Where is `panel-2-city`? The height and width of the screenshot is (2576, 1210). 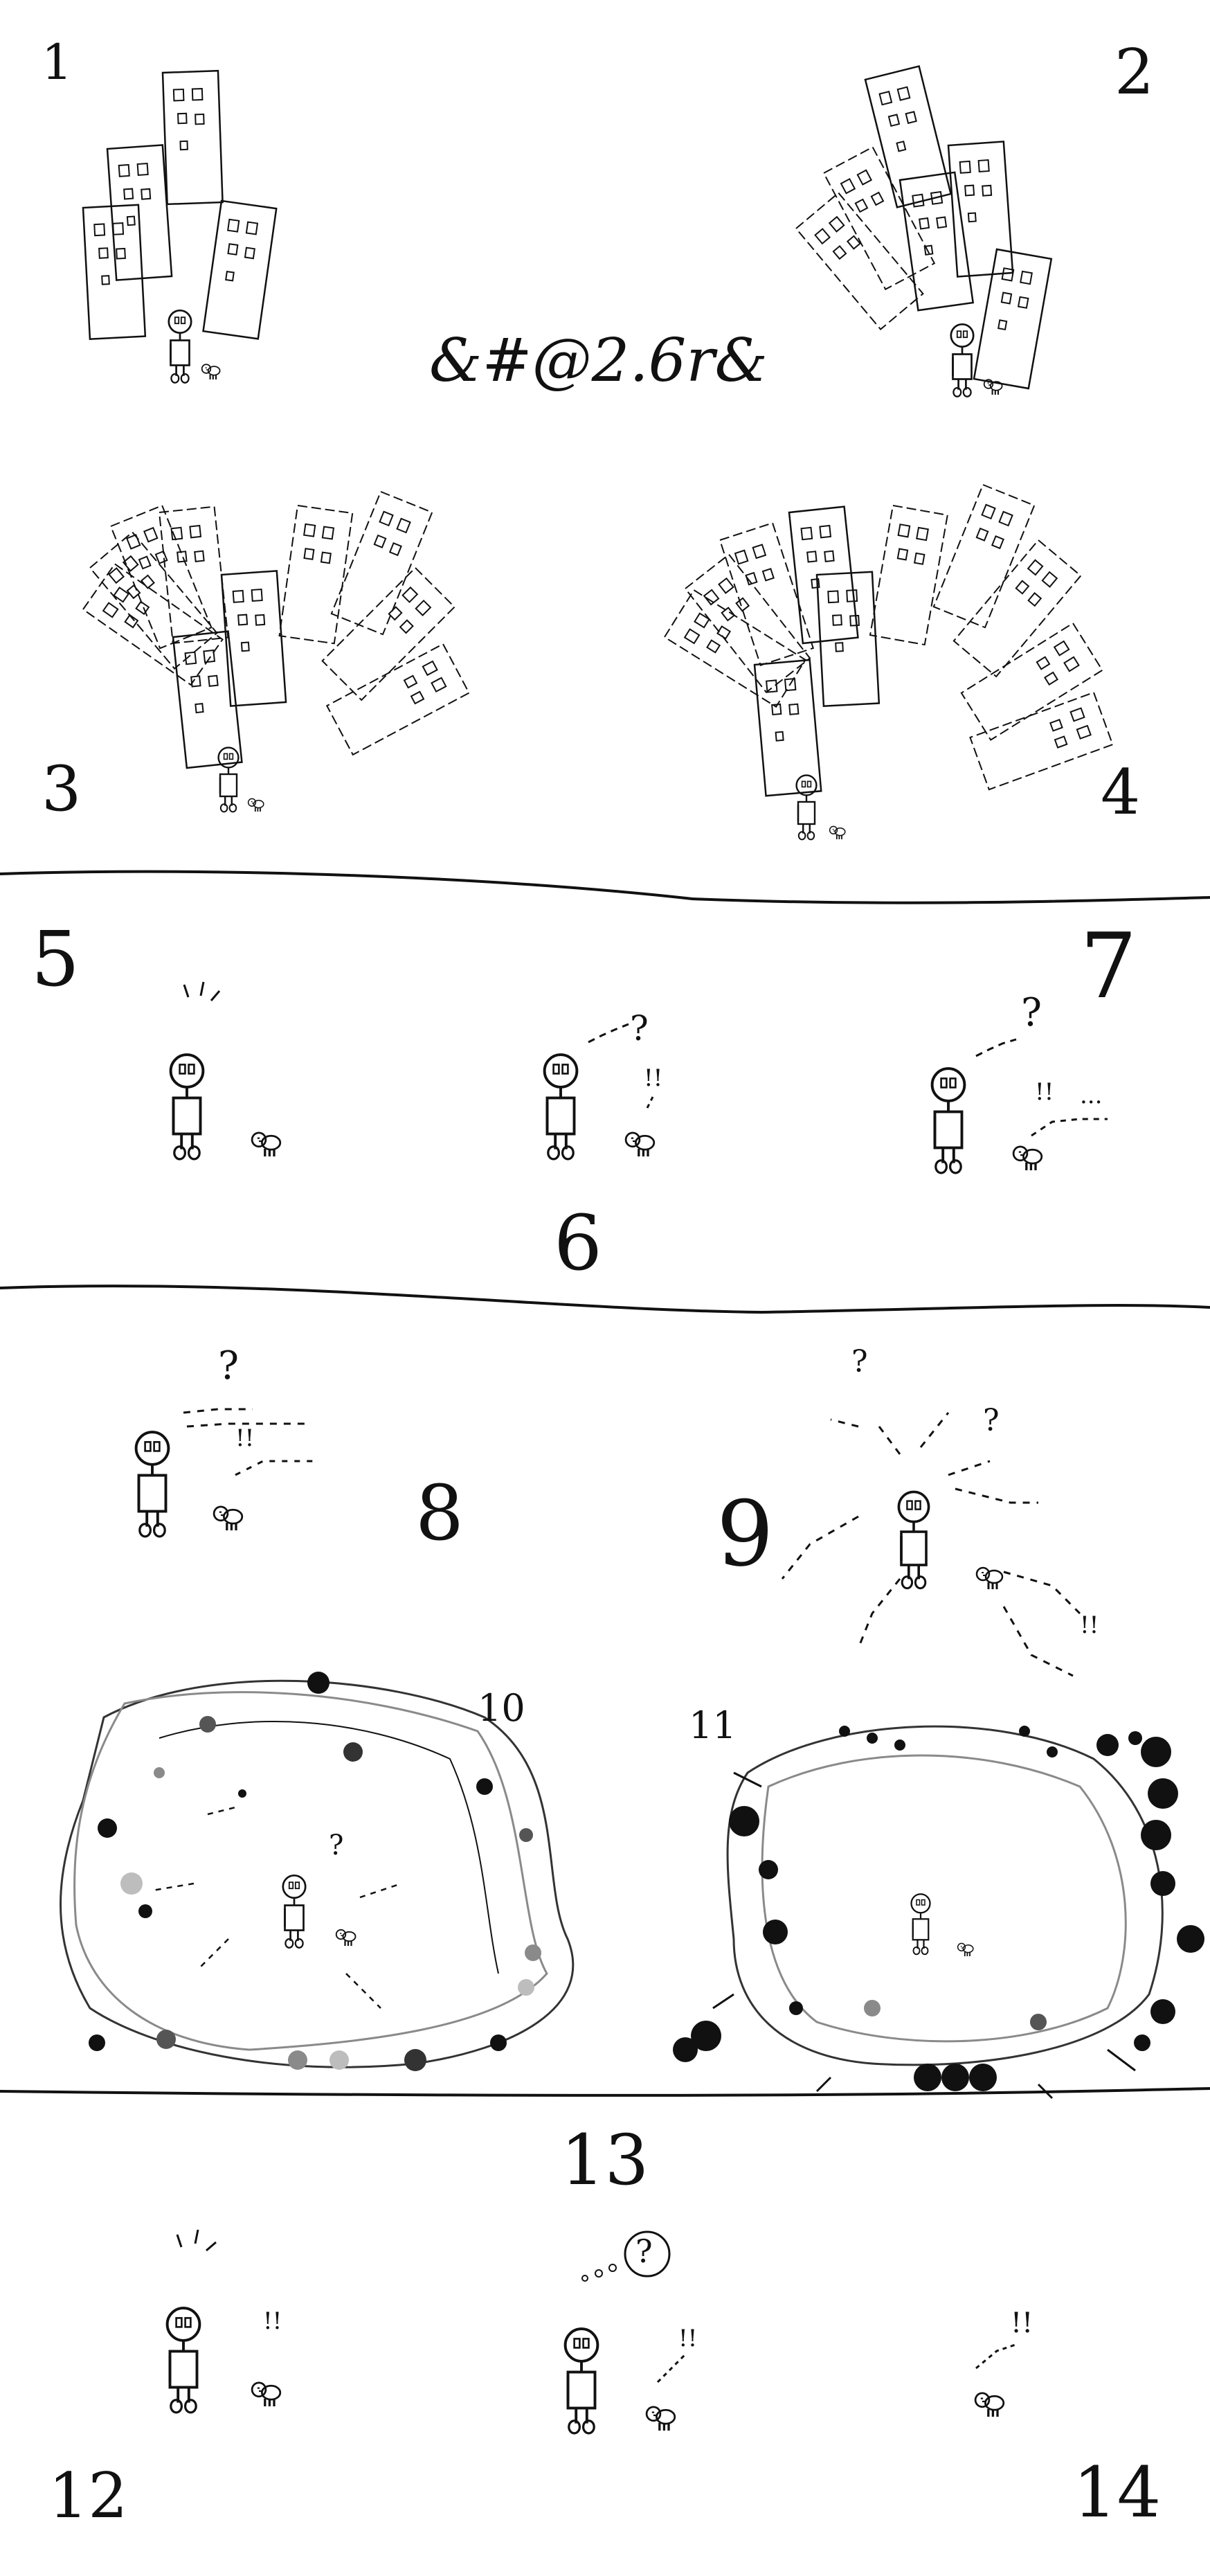 panel-2-city is located at coordinates (924, 232).